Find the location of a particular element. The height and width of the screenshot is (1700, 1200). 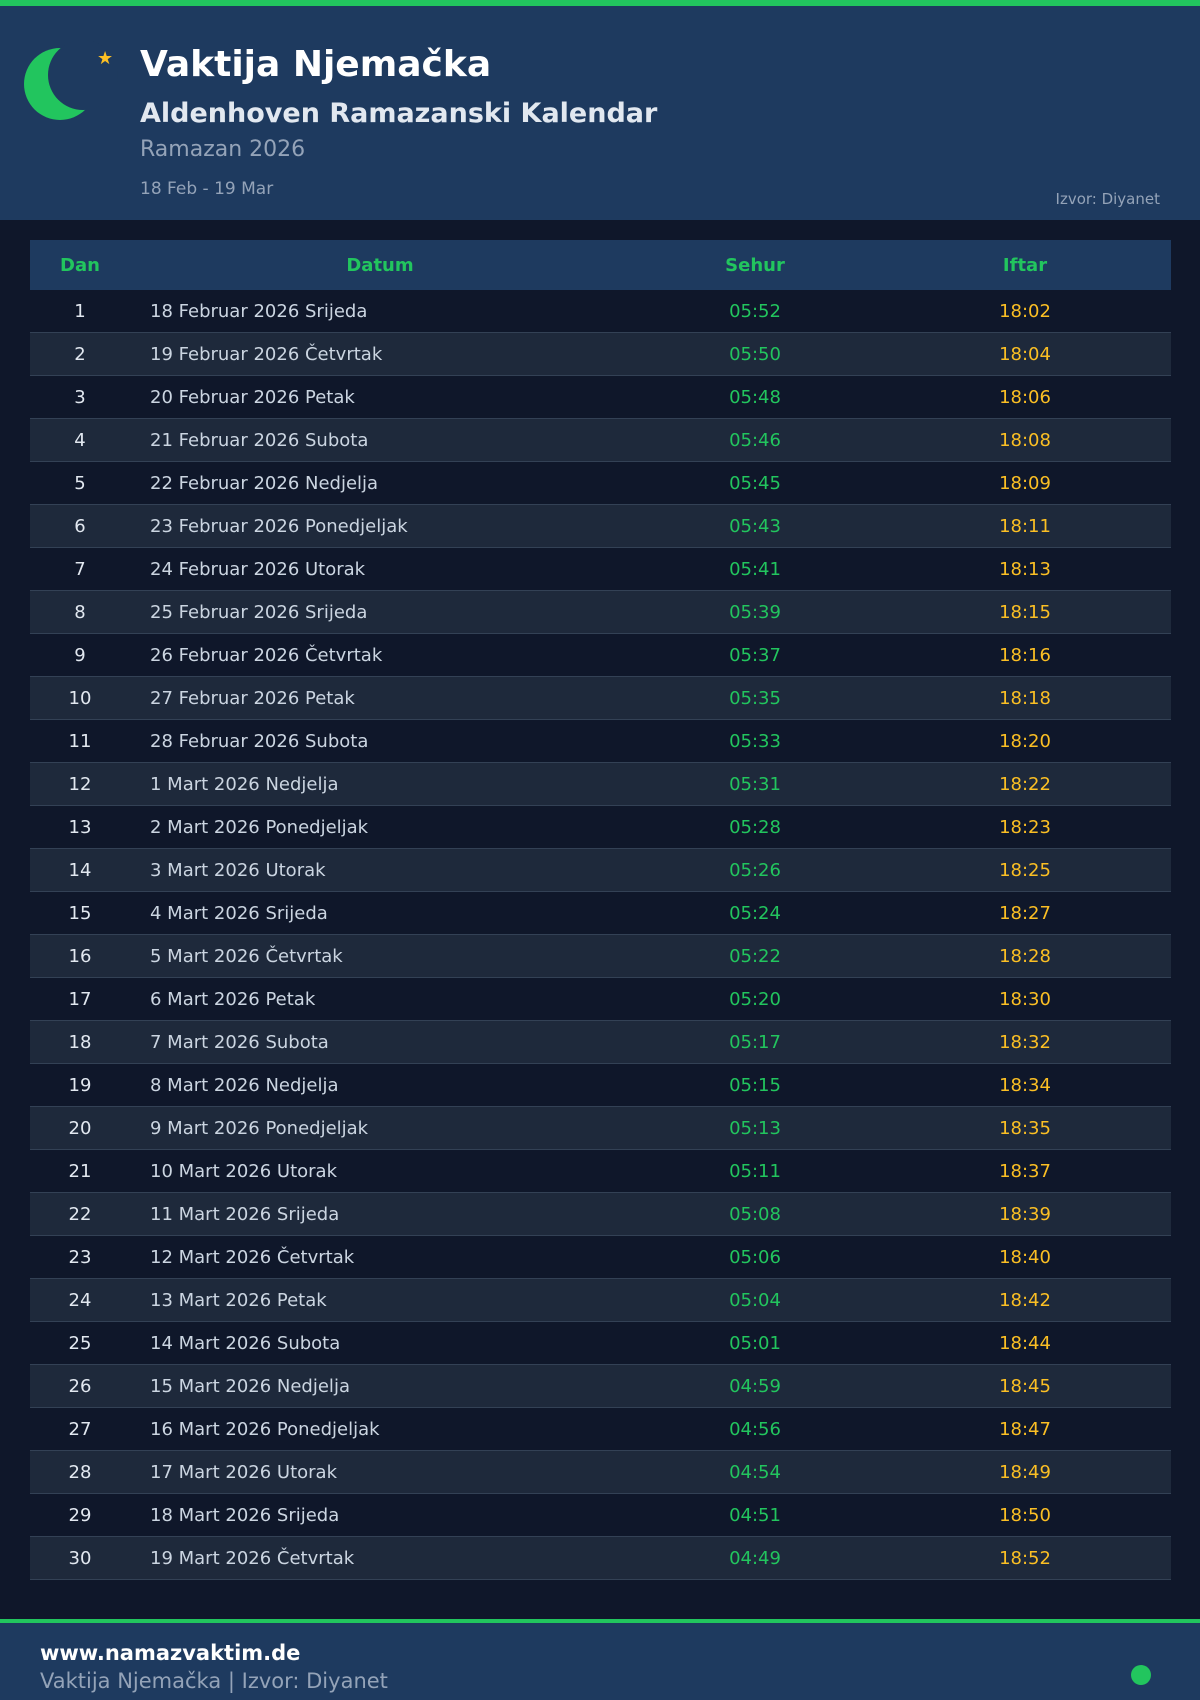

row-date: 18 Februar 2026 Srijeda is located at coordinates (259, 311).